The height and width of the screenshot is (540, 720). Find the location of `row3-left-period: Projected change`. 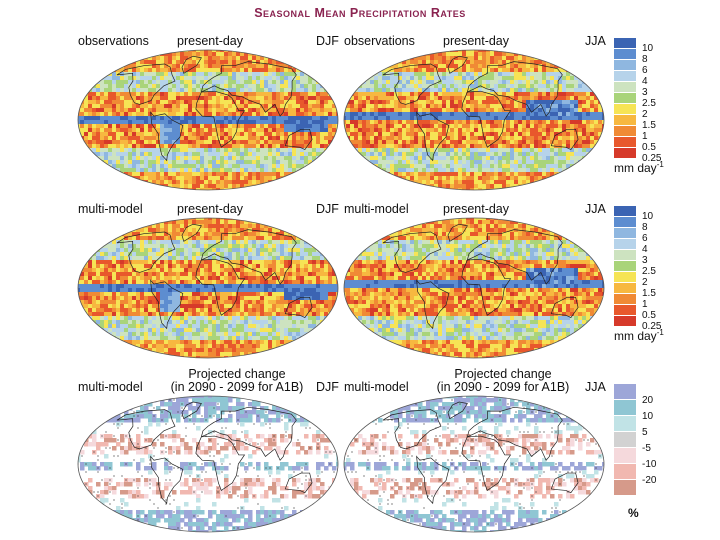

row3-left-period: Projected change is located at coordinates (237, 374).